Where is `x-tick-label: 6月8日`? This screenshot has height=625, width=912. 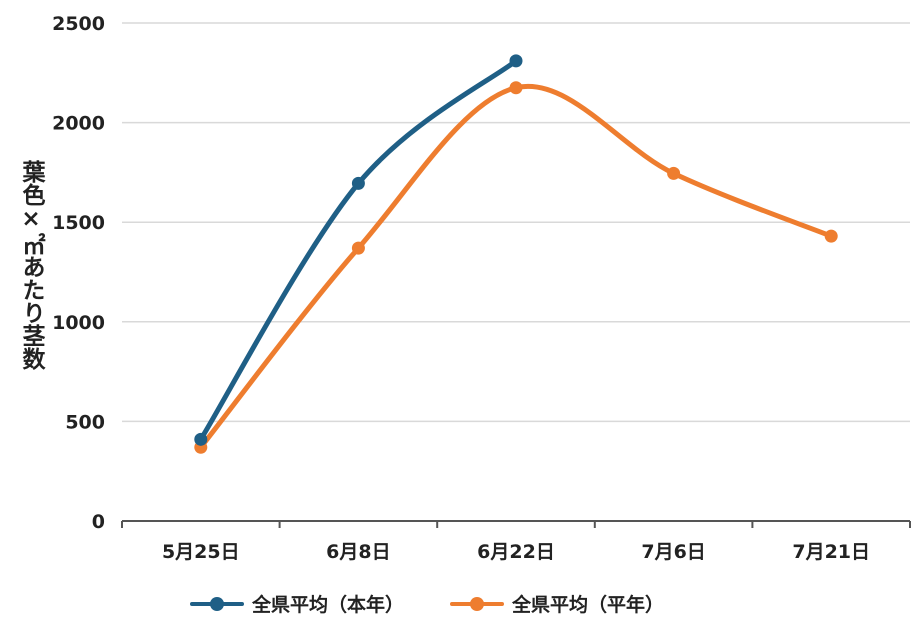
x-tick-label: 6月8日 is located at coordinates (358, 552).